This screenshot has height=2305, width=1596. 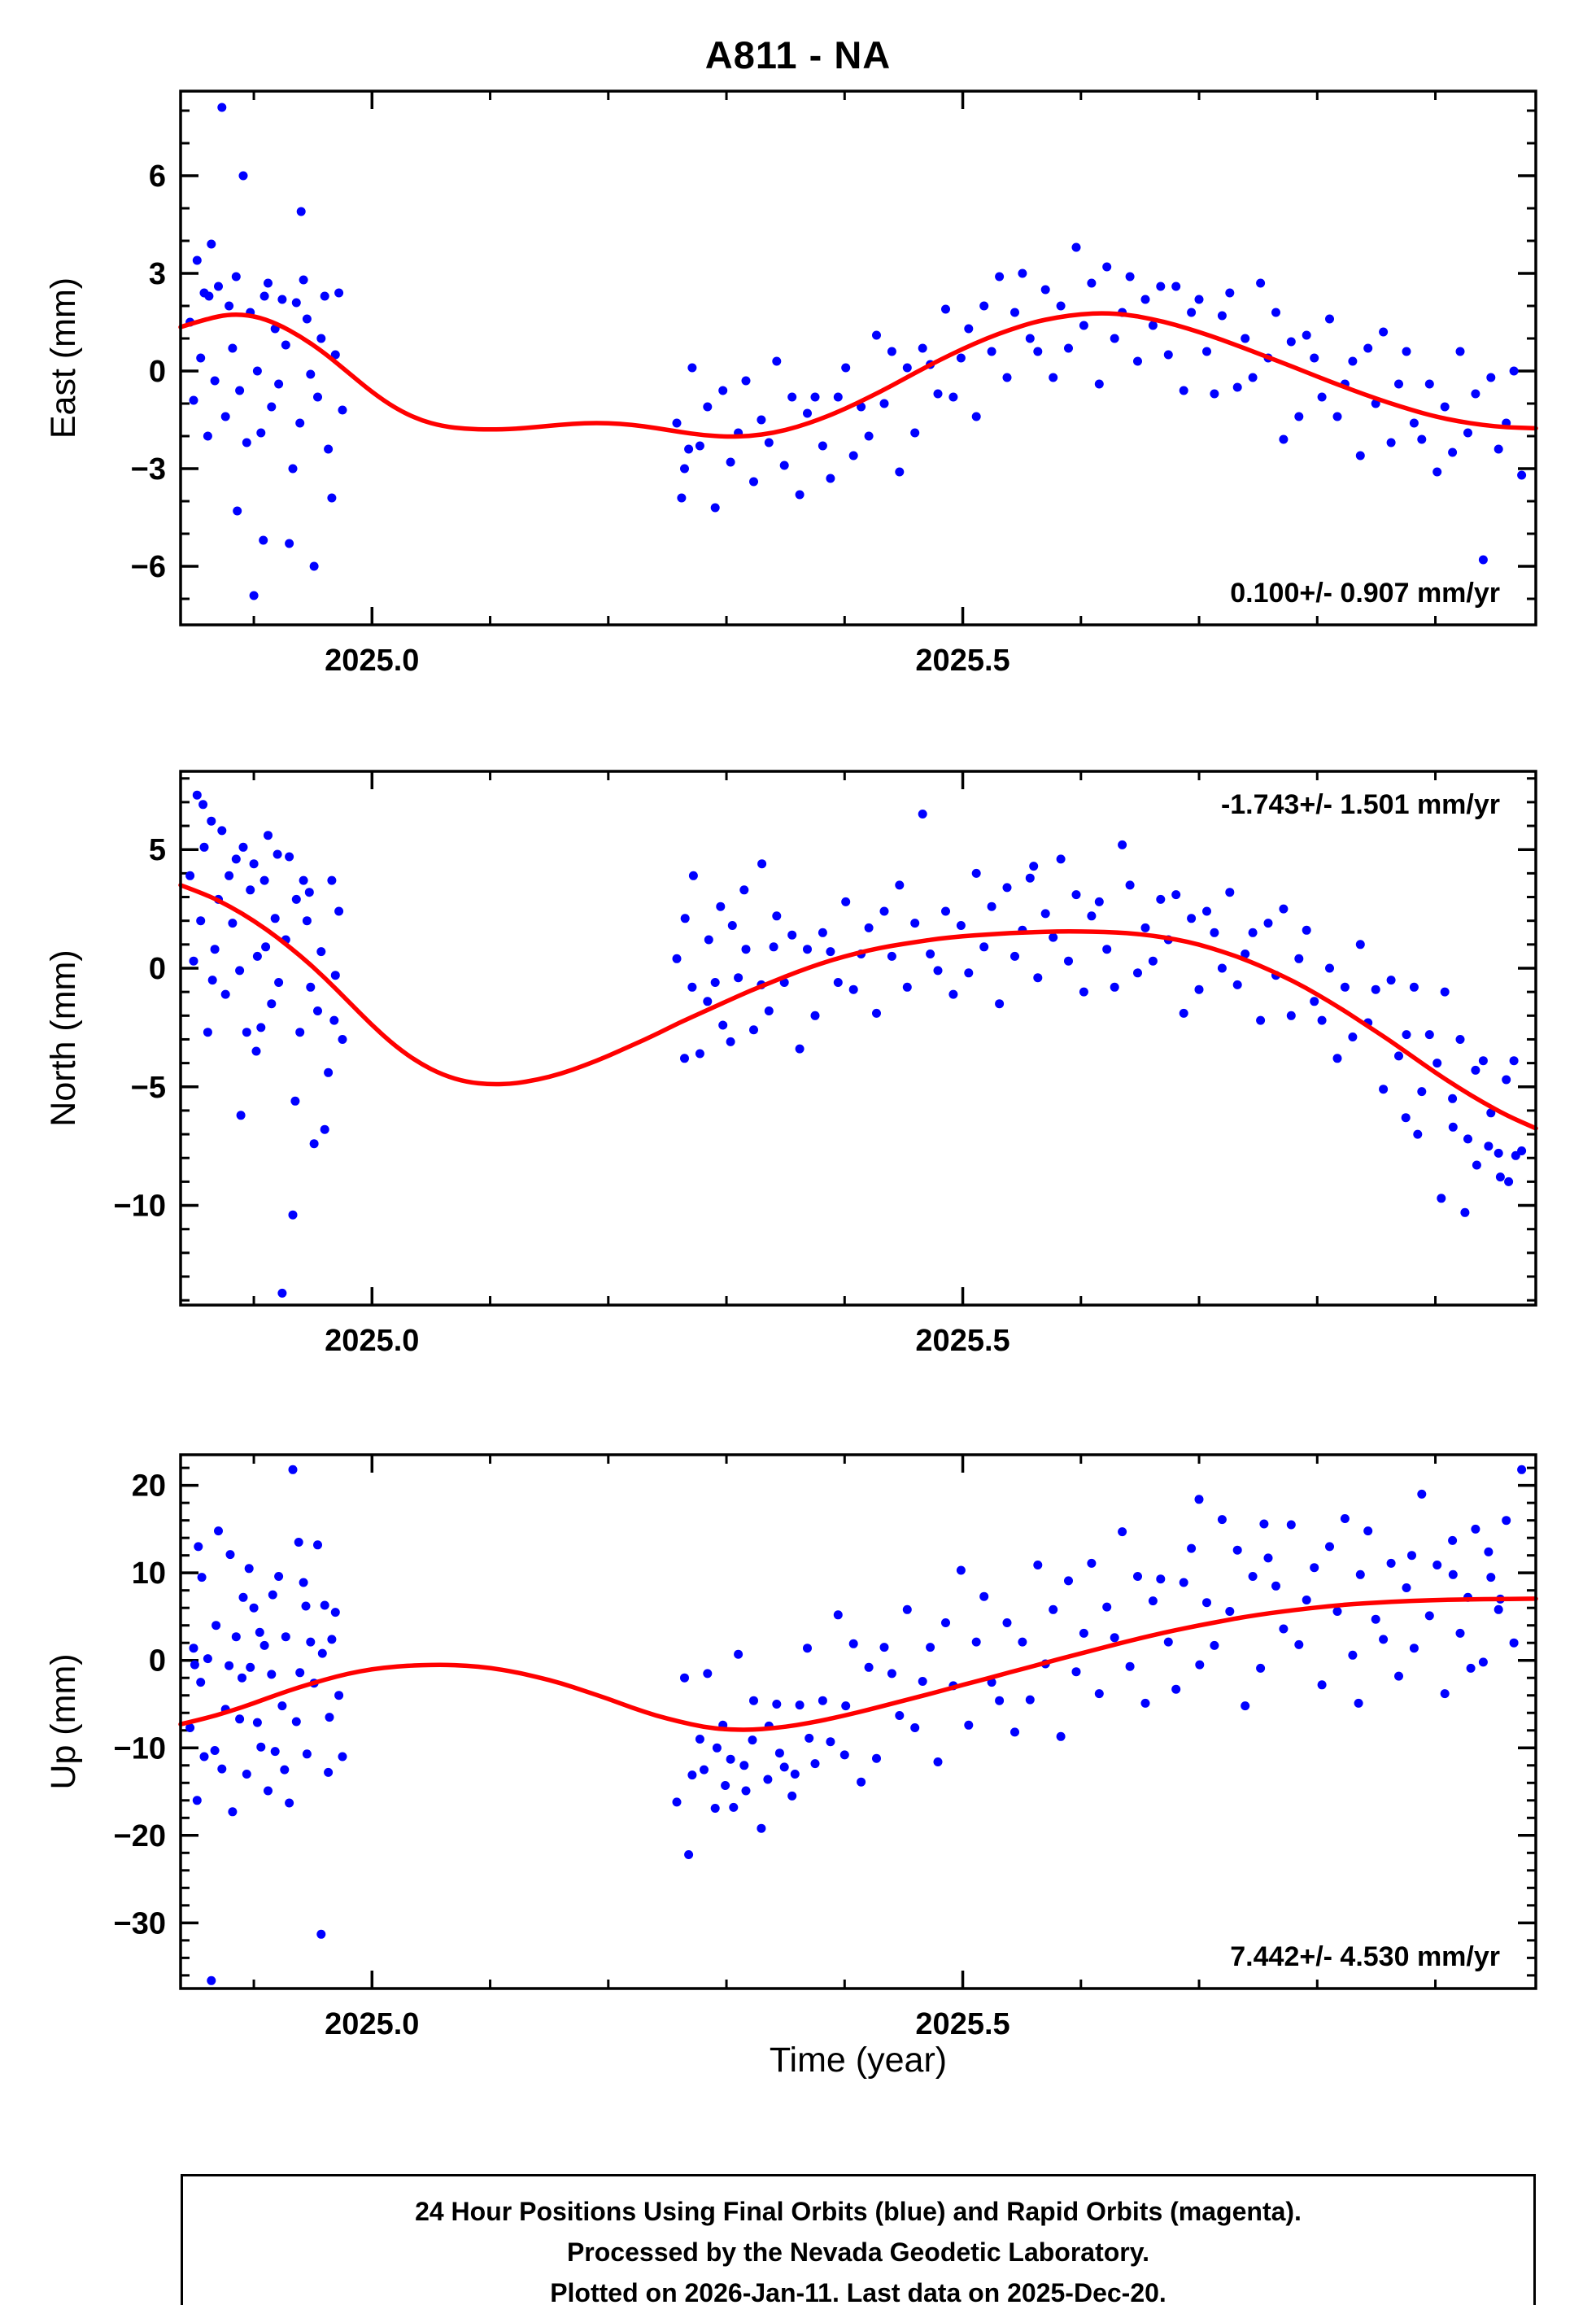 I want to click on y-tick-label: 20, so click(x=149, y=1486).